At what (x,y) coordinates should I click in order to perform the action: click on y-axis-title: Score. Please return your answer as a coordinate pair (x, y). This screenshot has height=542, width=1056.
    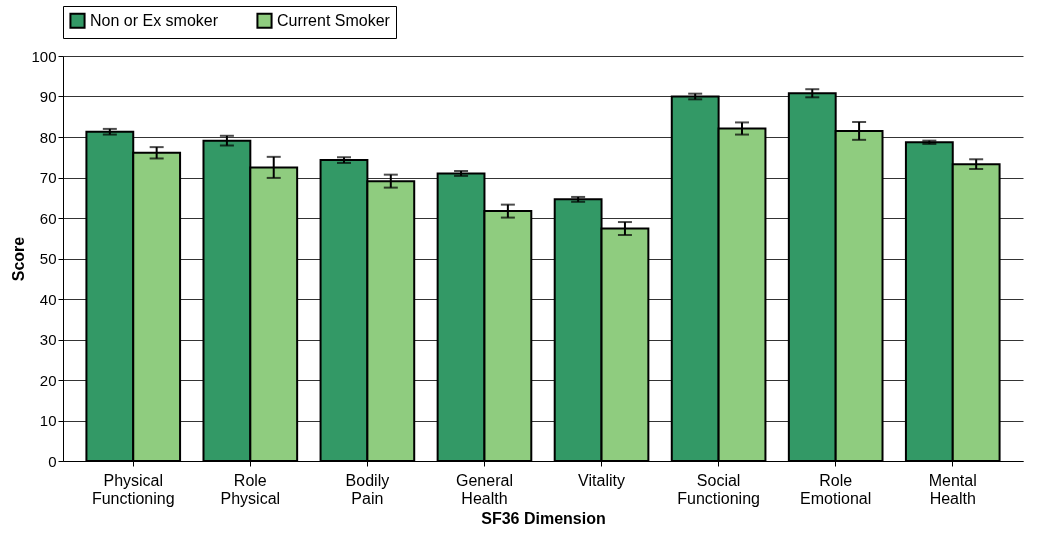
    Looking at the image, I should click on (19, 259).